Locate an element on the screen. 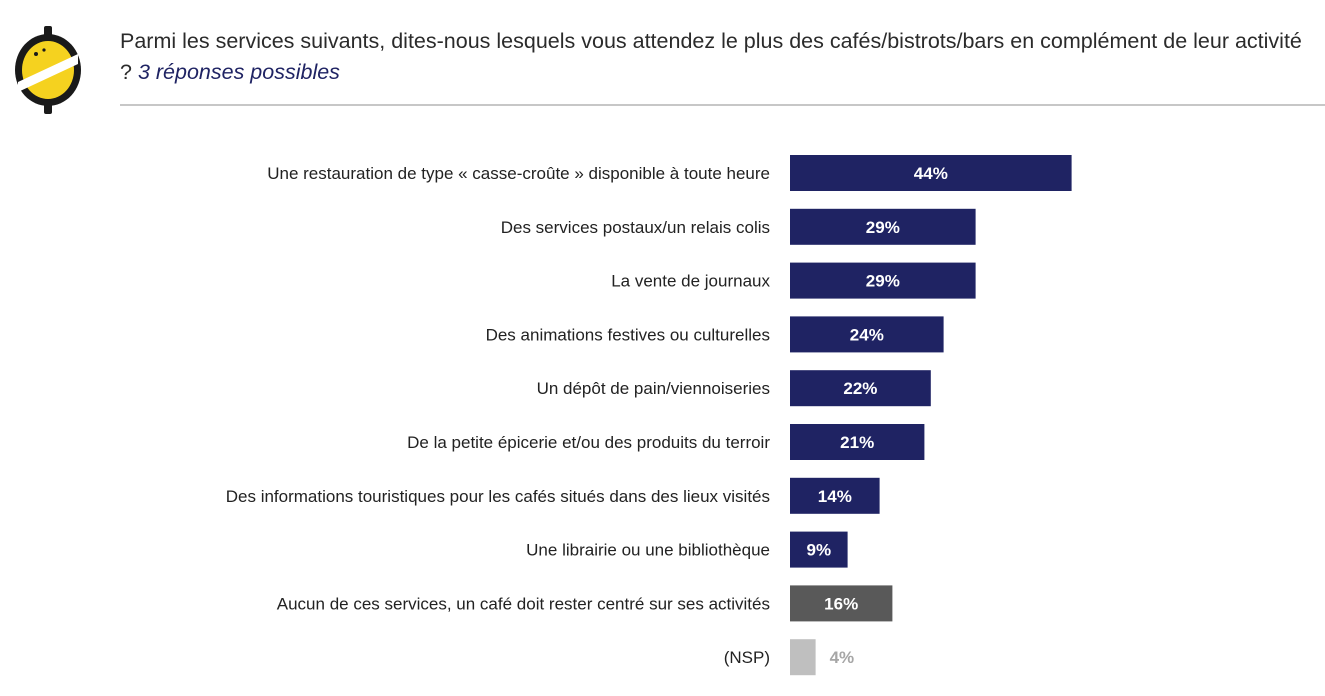 This screenshot has width=1325, height=696. value-label: 14% is located at coordinates (835, 496).